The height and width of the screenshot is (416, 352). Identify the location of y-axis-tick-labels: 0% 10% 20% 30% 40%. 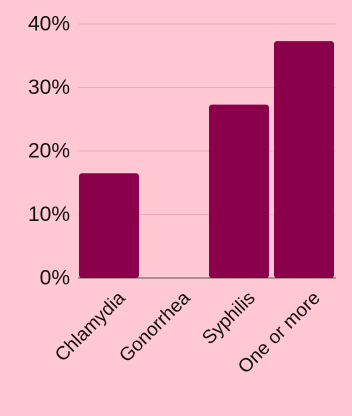
(49, 151).